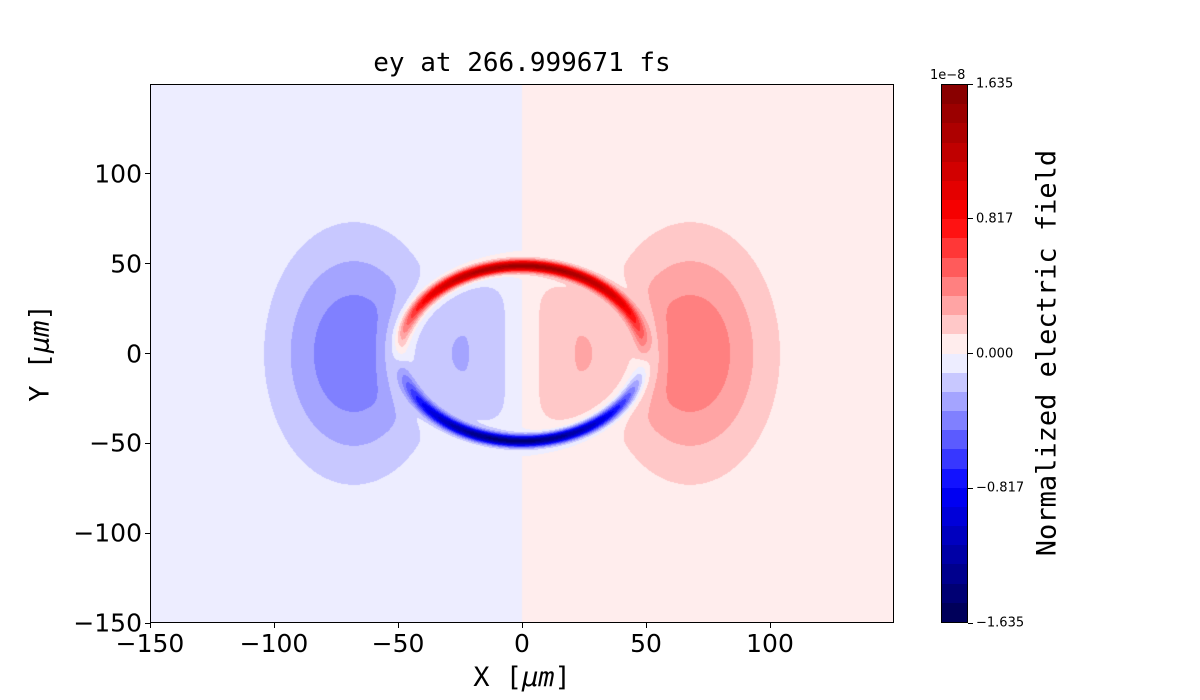  What do you see at coordinates (134, 353) in the screenshot?
I see `y-tick-label: 0` at bounding box center [134, 353].